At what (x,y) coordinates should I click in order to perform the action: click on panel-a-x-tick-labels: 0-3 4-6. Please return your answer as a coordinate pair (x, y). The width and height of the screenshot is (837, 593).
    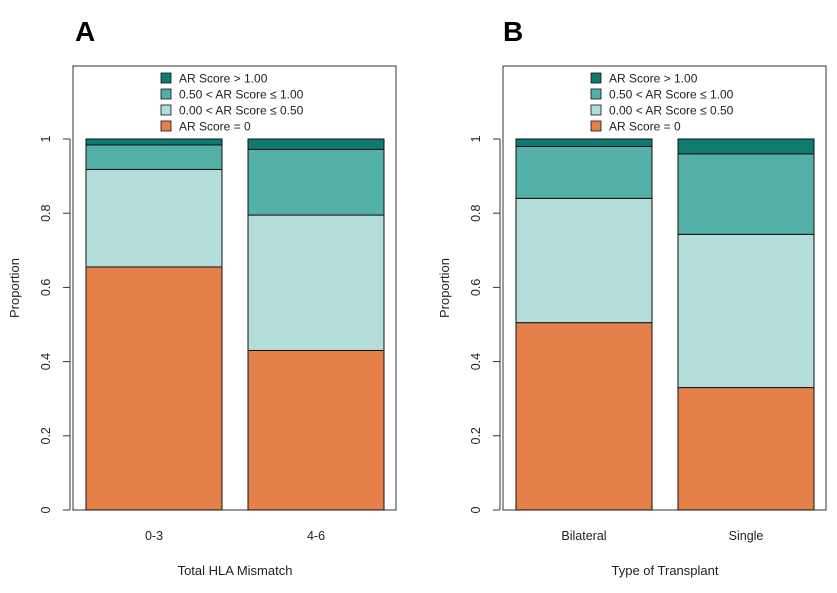
    Looking at the image, I should click on (235, 536).